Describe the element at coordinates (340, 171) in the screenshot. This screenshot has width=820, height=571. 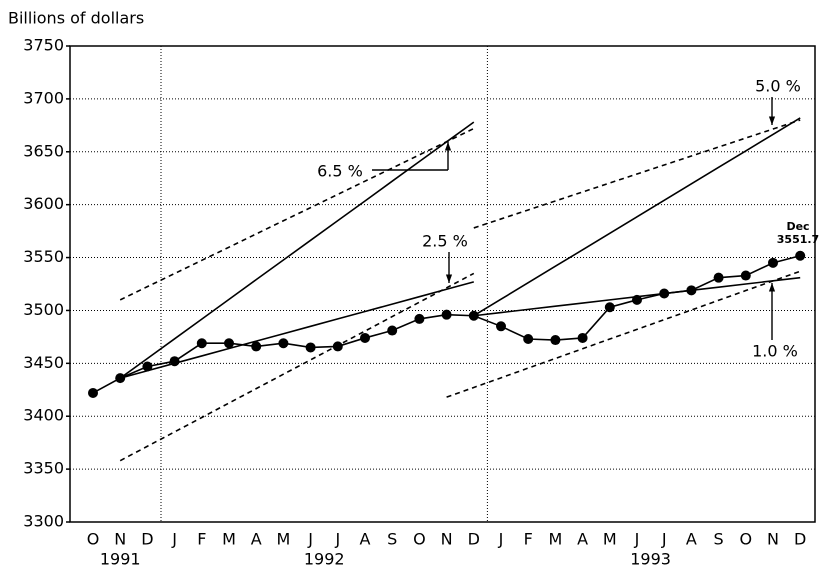
I see `annotation: 6.5 %` at that location.